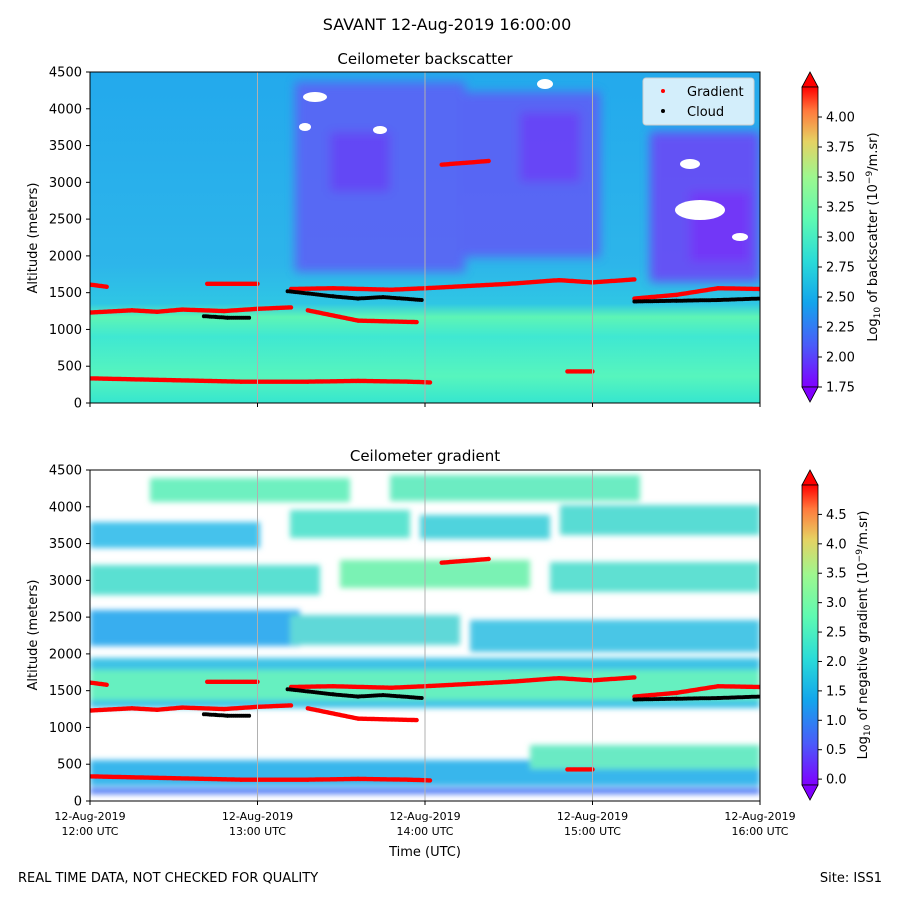  What do you see at coordinates (864, 635) in the screenshot?
I see `gradient-colorbar-label: Log10 of negative gradient (10−9/m.sr)` at bounding box center [864, 635].